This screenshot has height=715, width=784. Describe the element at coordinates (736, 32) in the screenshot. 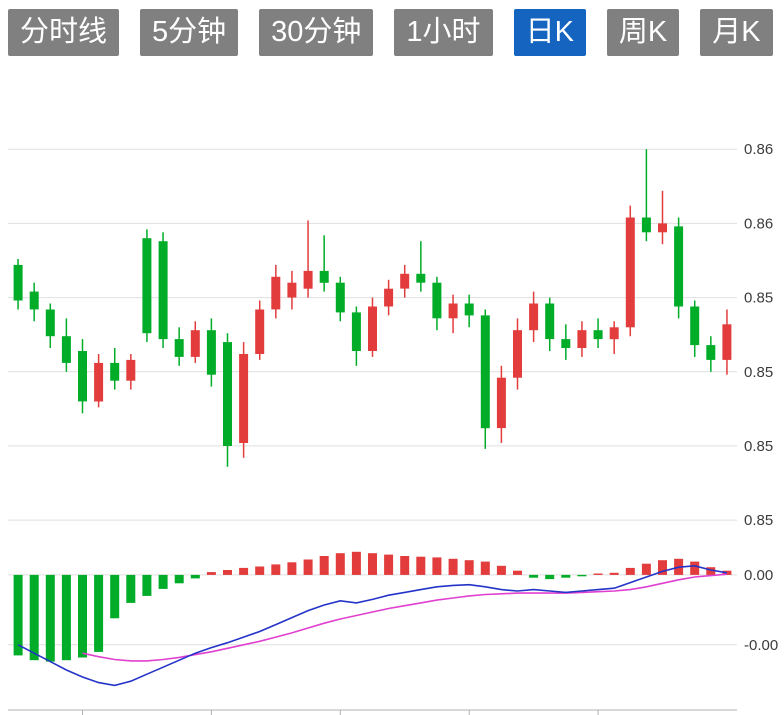

I see `tab-月K: 月K` at that location.